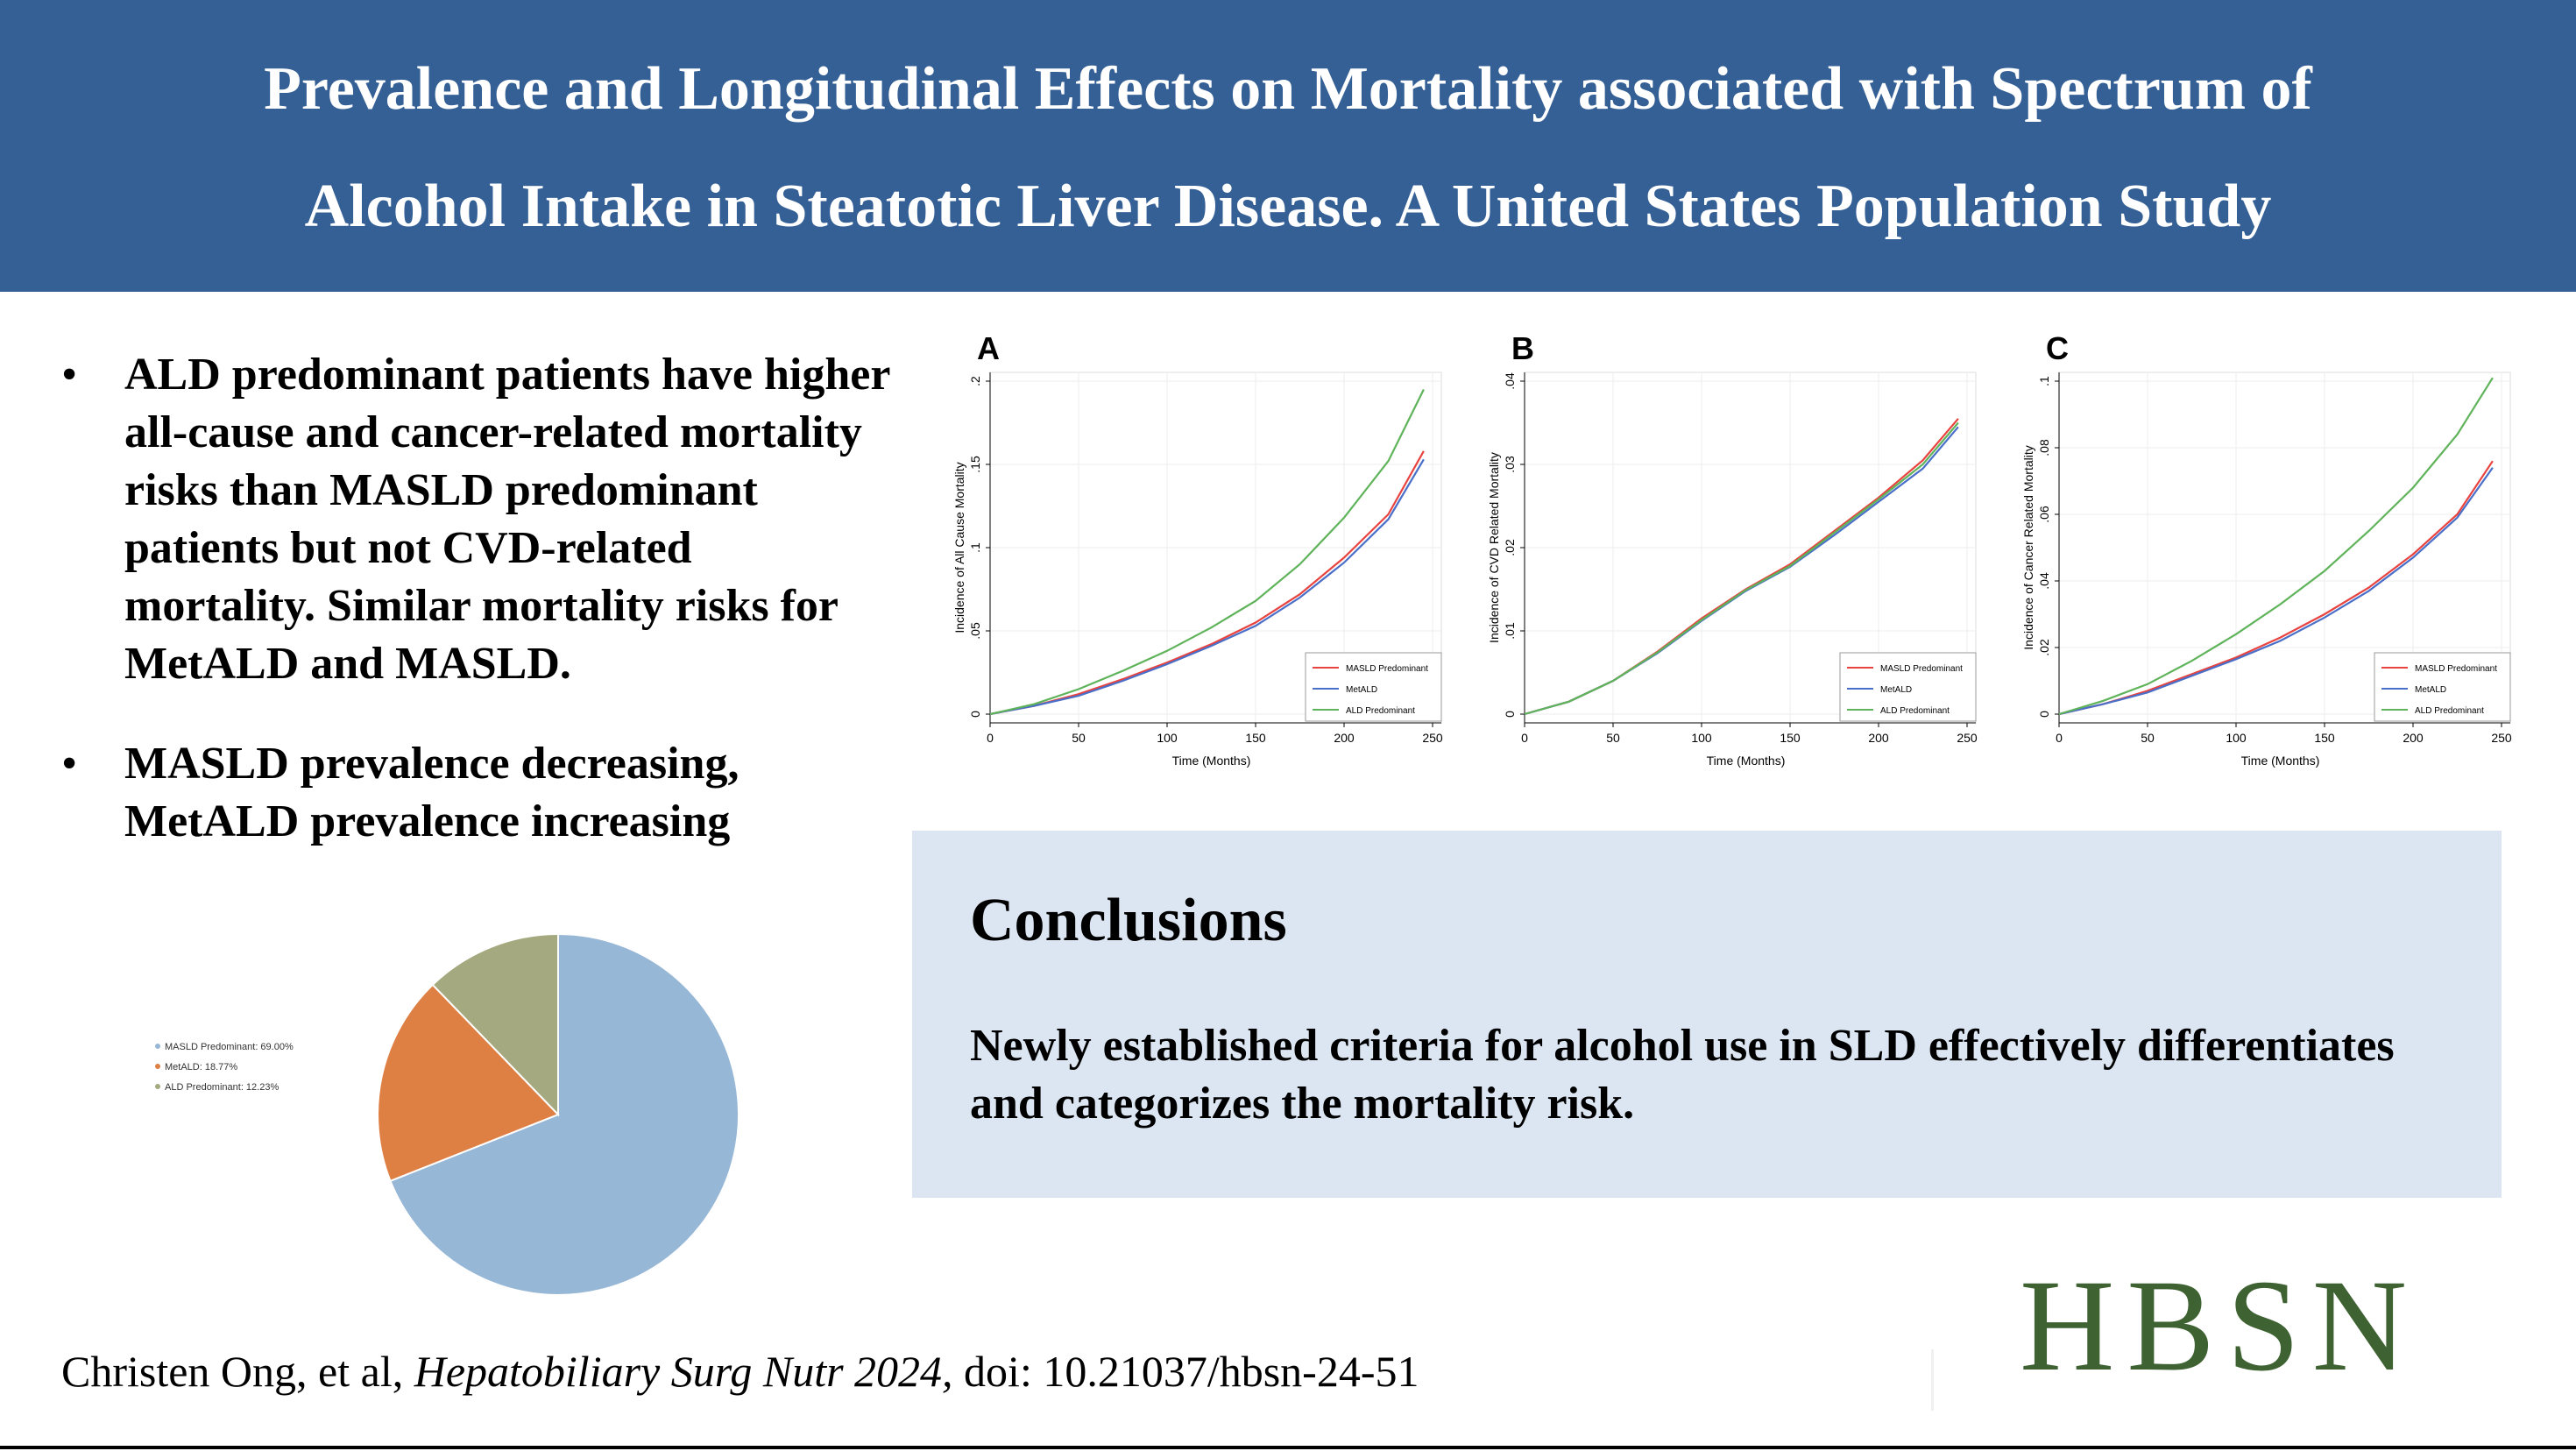 Image resolution: width=2576 pixels, height=1451 pixels. Describe the element at coordinates (2044, 514) in the screenshot. I see `y-tick-label: .06` at that location.